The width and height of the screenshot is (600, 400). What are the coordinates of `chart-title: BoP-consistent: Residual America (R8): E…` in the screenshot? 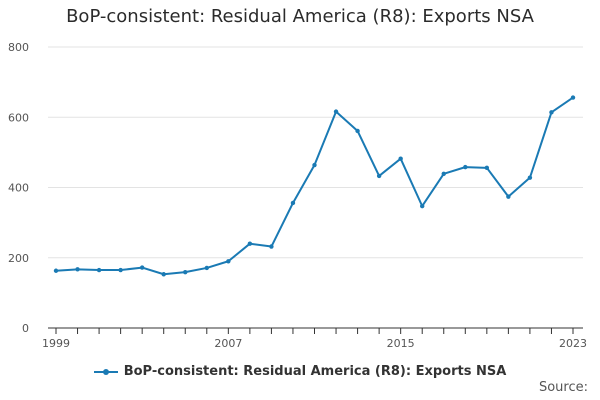 It's located at (300, 16).